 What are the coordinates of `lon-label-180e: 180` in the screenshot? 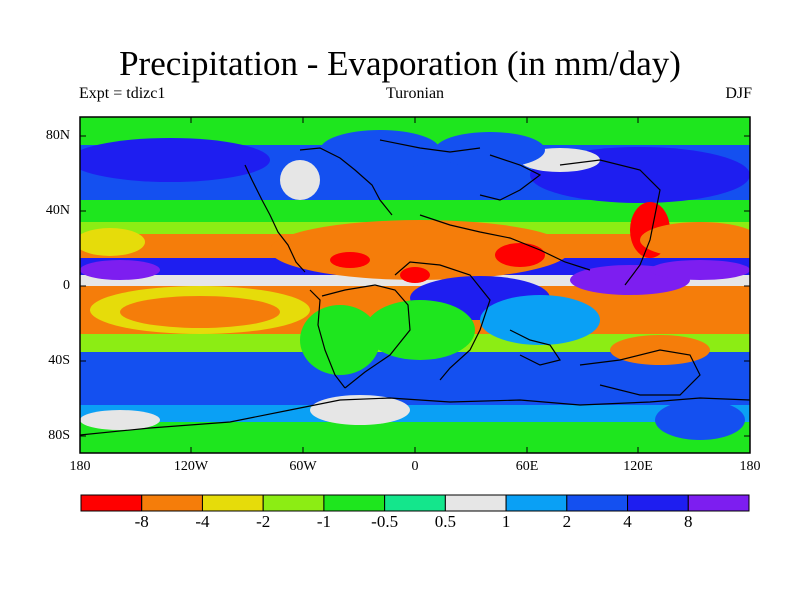 It's located at (750, 466).